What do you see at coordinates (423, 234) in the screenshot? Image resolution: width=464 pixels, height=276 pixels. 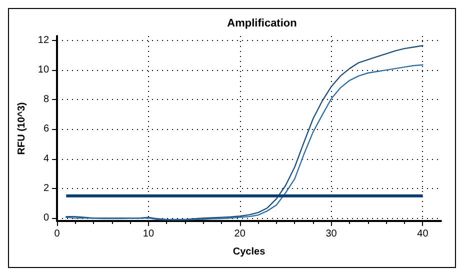 I see `x-tick-label: 40` at bounding box center [423, 234].